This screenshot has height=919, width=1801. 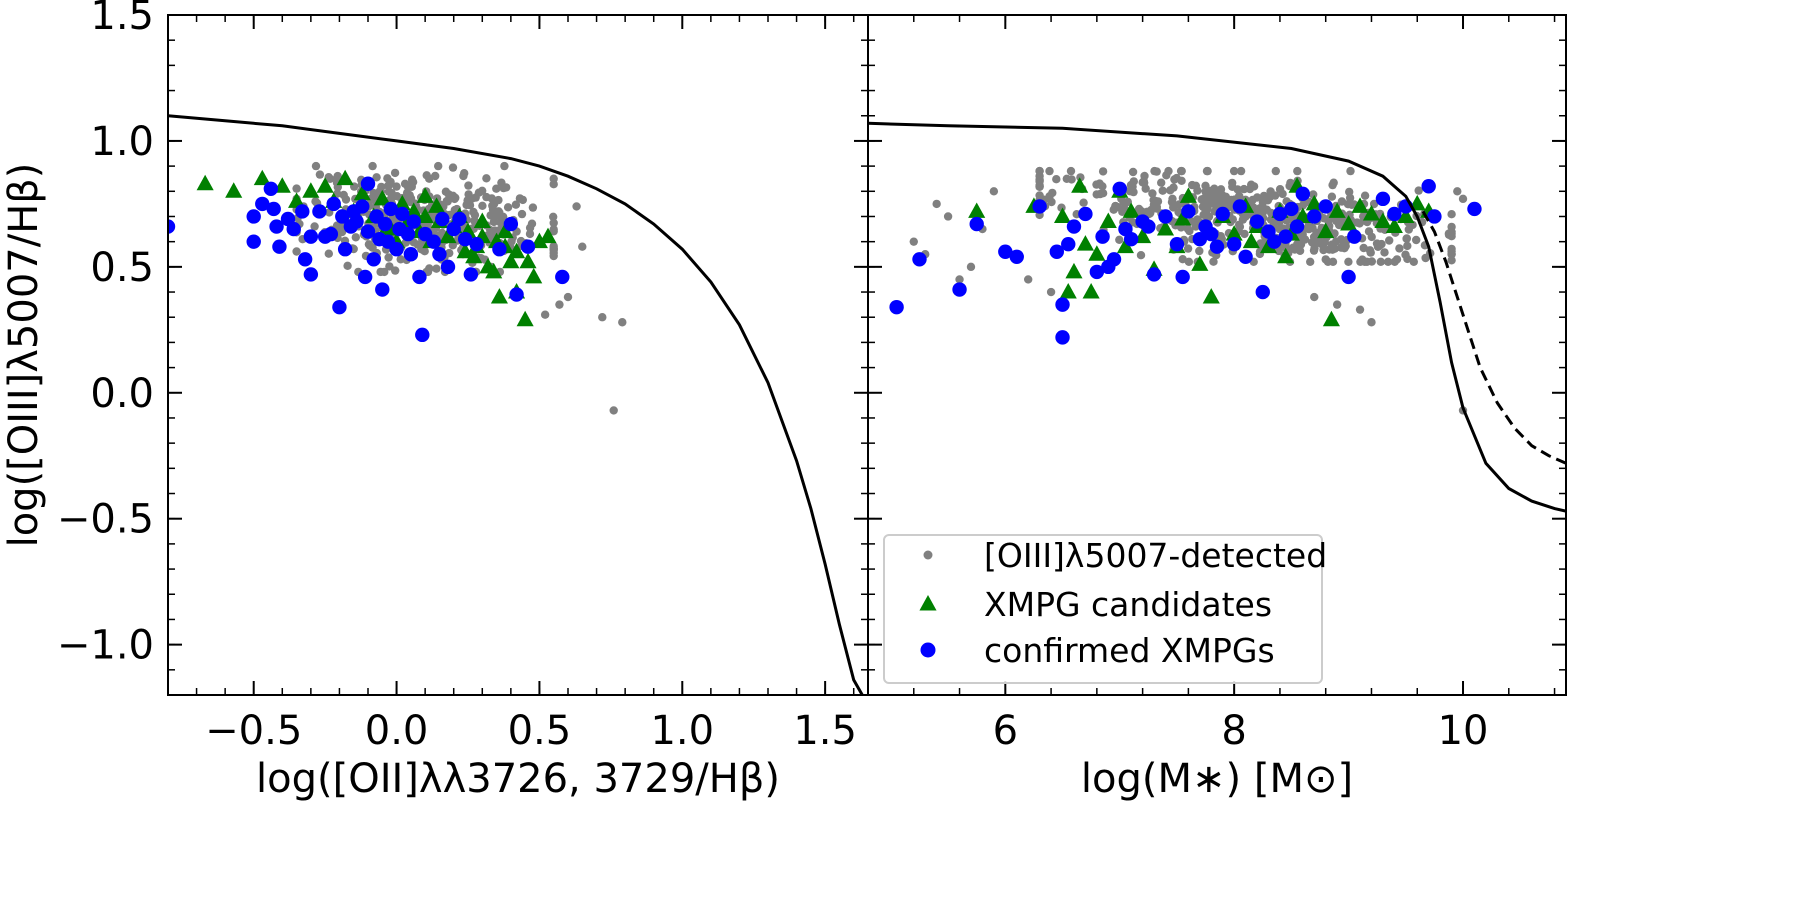 I want to click on x-tick-label: −0.5, so click(x=253, y=731).